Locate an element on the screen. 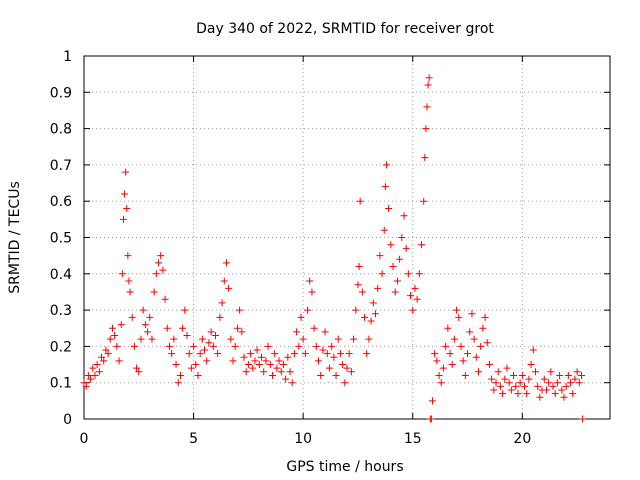  y-tick-label: 0.4 is located at coordinates (61, 275).